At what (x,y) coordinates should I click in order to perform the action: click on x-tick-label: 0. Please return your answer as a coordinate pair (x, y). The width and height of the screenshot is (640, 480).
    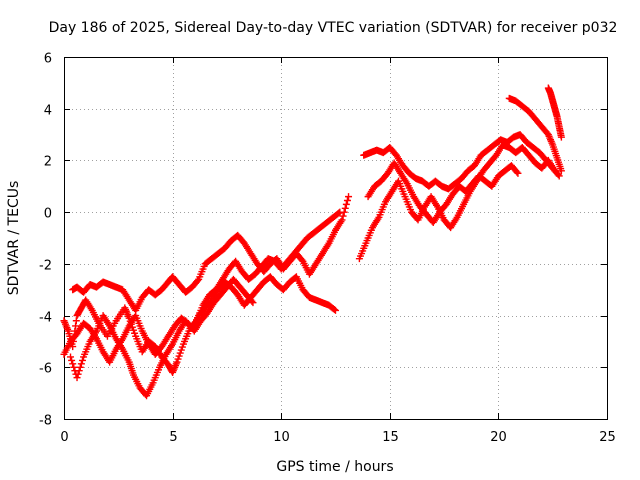
    Looking at the image, I should click on (64, 437).